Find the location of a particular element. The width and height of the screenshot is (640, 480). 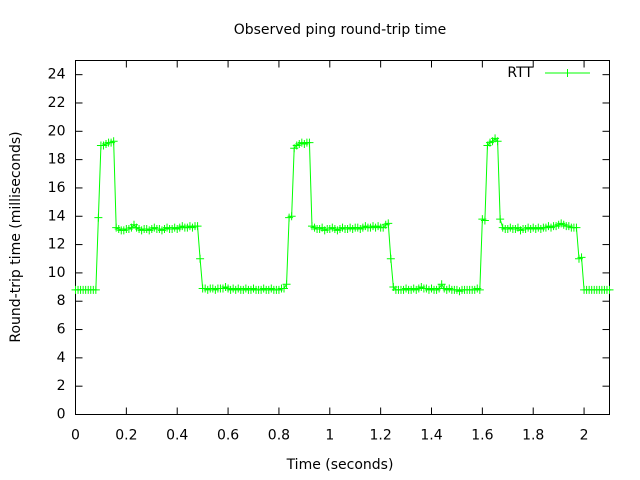

x-tick-label: 0.2 is located at coordinates (126, 436).